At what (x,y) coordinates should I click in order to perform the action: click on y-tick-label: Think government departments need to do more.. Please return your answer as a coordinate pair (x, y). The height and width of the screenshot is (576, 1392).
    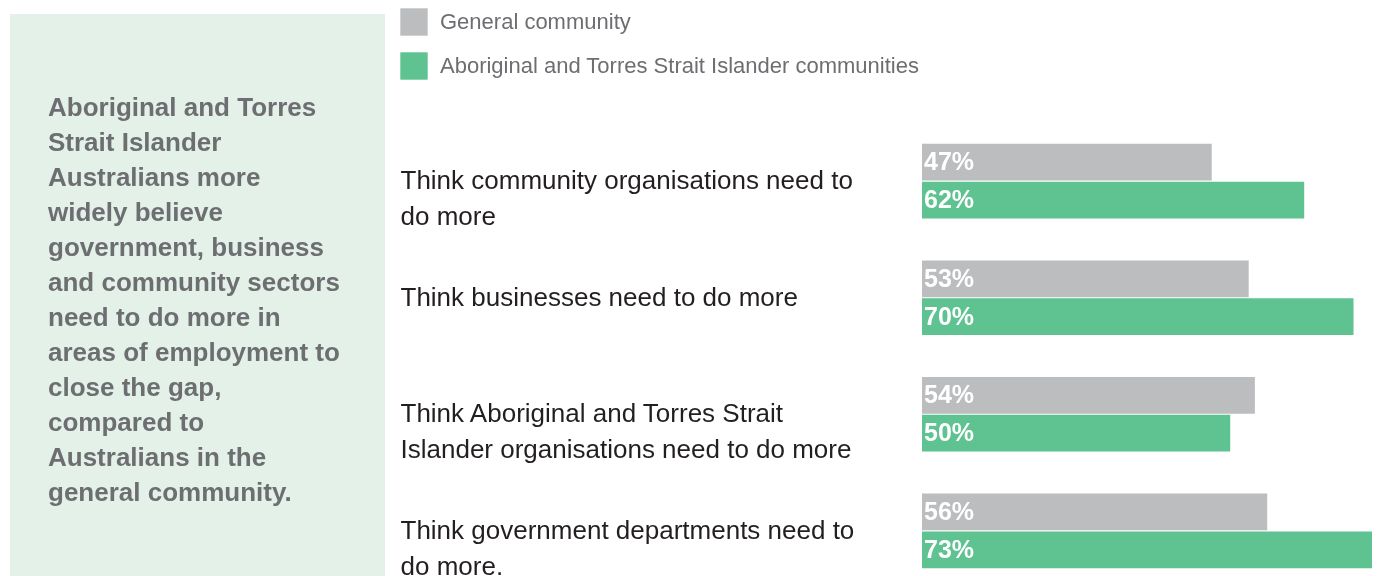
    Looking at the image, I should click on (627, 545).